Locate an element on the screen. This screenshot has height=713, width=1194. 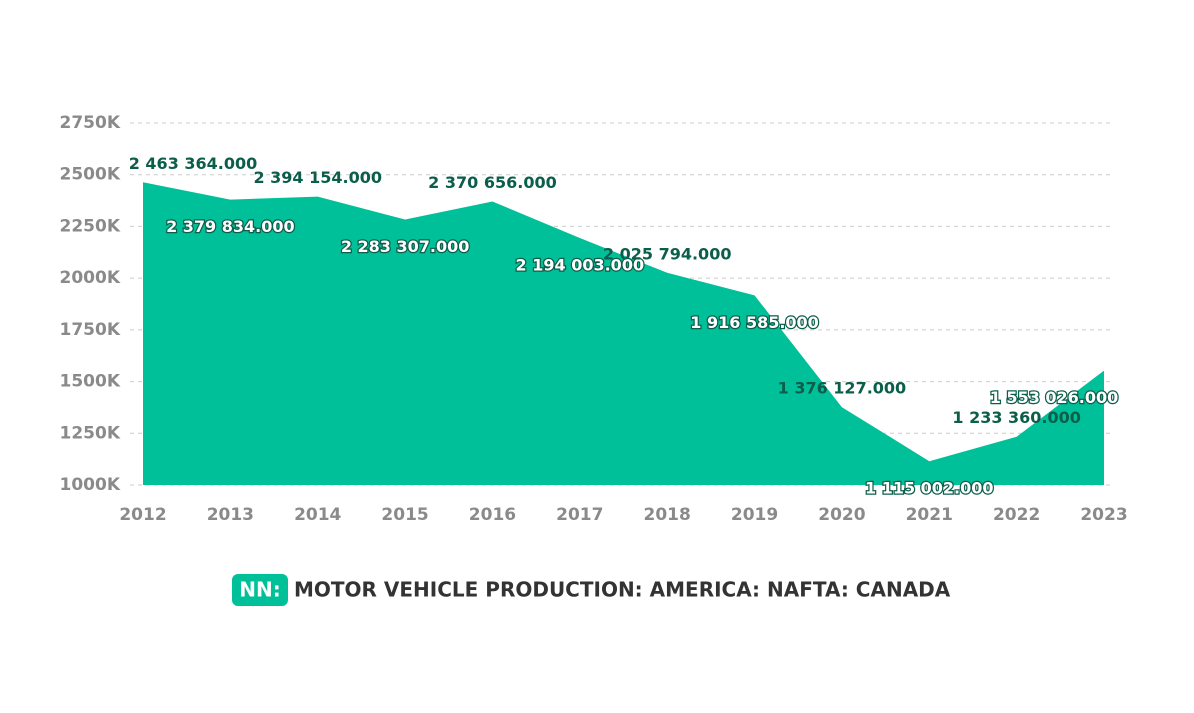
legend-badge-bg is located at coordinates (260, 590).